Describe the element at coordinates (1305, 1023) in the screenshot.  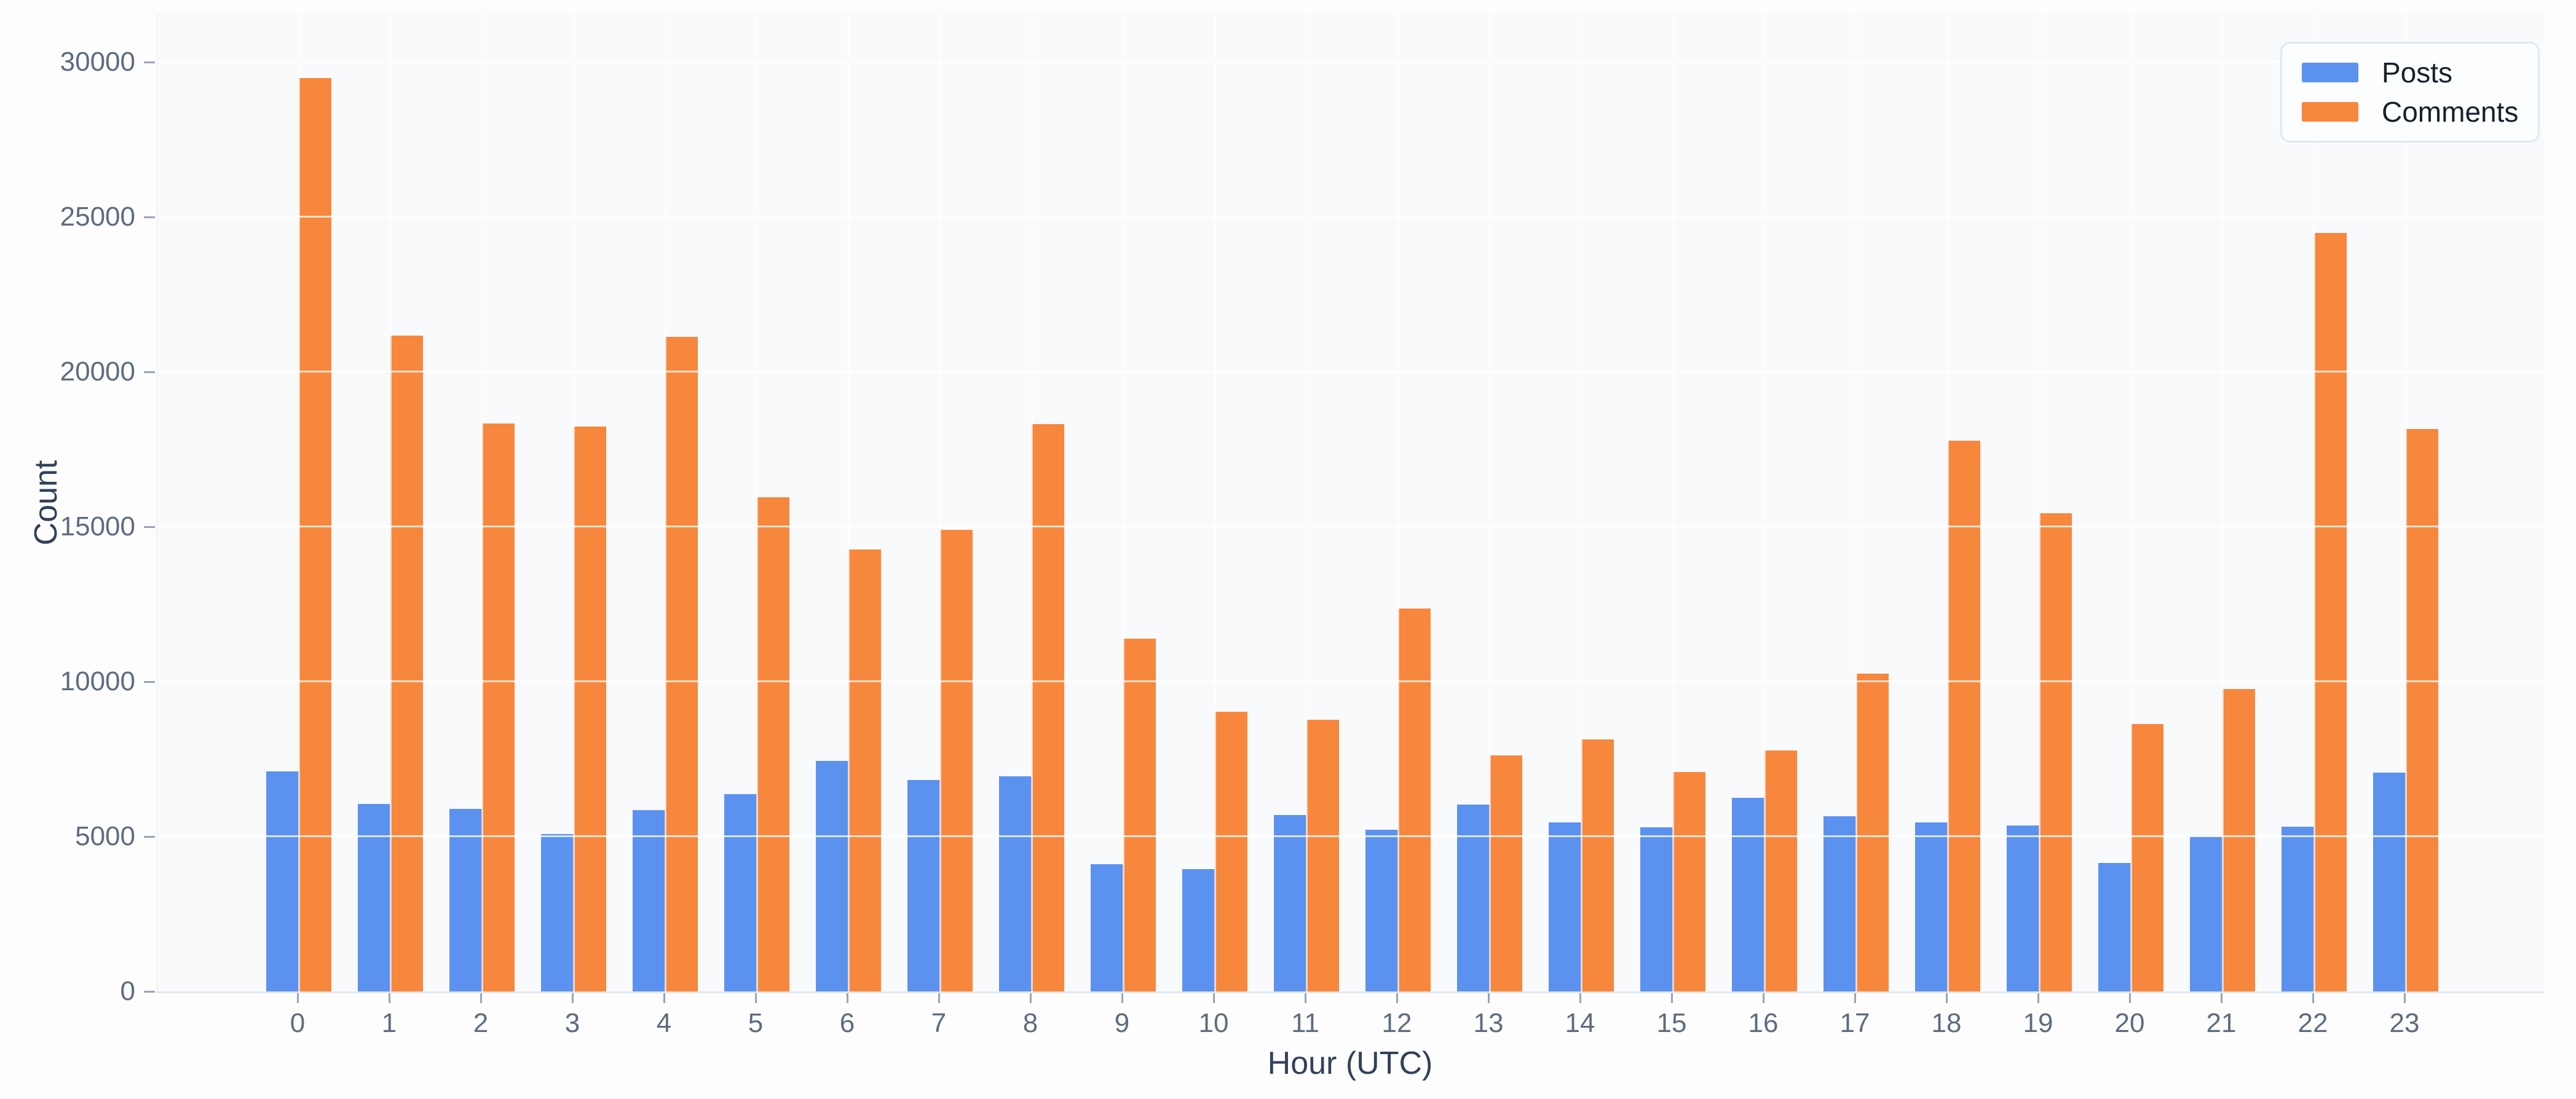
I see `x-tick-label-11: 11` at that location.